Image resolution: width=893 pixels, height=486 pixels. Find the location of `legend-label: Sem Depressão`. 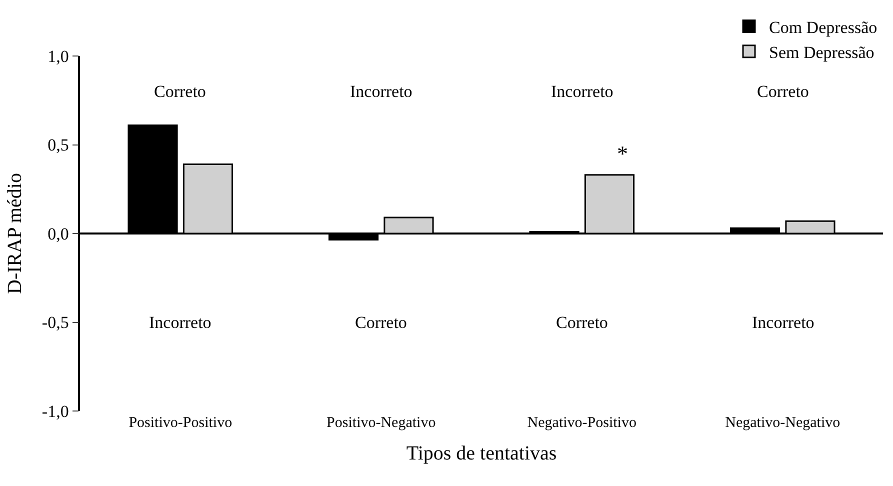

legend-label: Sem Depressão is located at coordinates (821, 52).